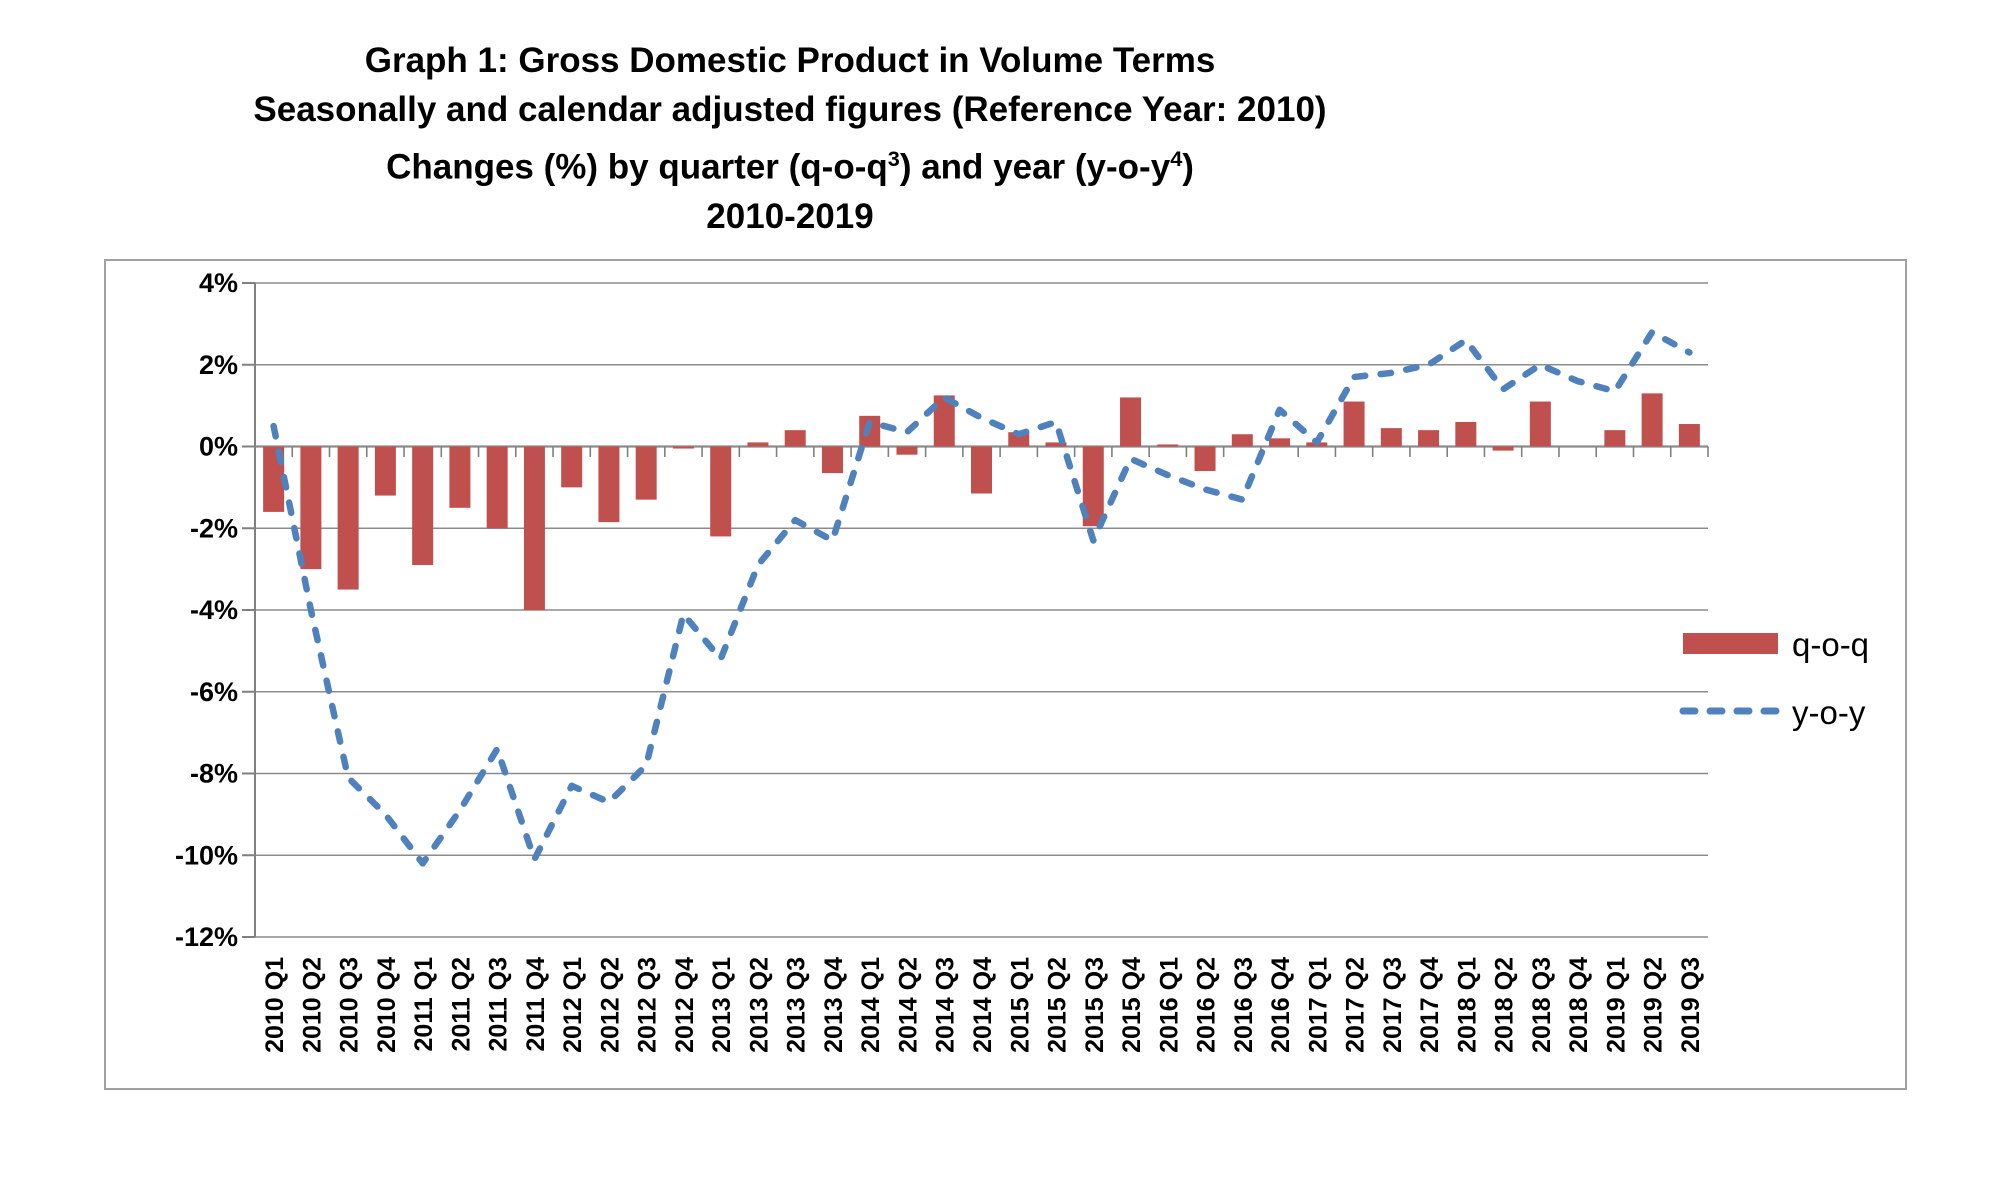 The height and width of the screenshot is (1186, 2014). What do you see at coordinates (1093, 486) in the screenshot?
I see `qoq-bar-2015-Q3` at bounding box center [1093, 486].